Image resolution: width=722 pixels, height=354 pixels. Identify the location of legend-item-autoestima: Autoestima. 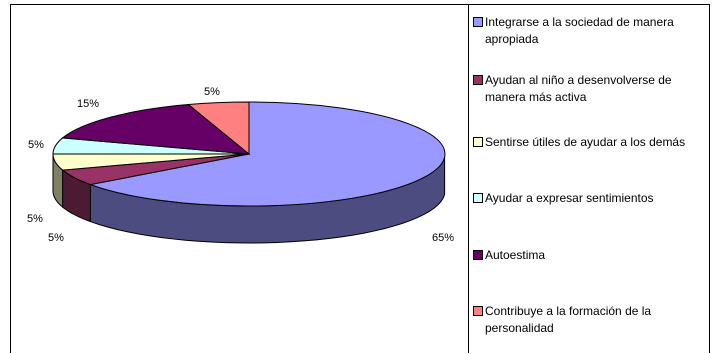
(589, 255).